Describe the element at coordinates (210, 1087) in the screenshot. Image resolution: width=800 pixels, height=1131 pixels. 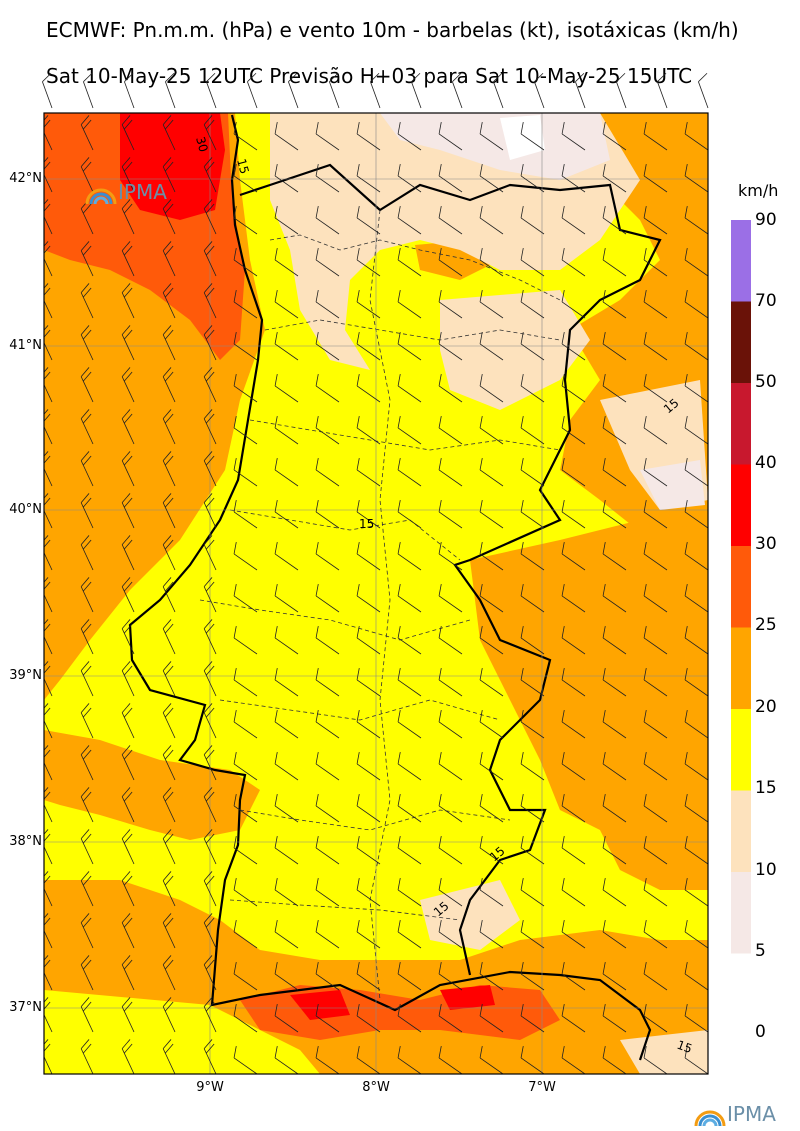
I see `lon-label: 9°W` at that location.